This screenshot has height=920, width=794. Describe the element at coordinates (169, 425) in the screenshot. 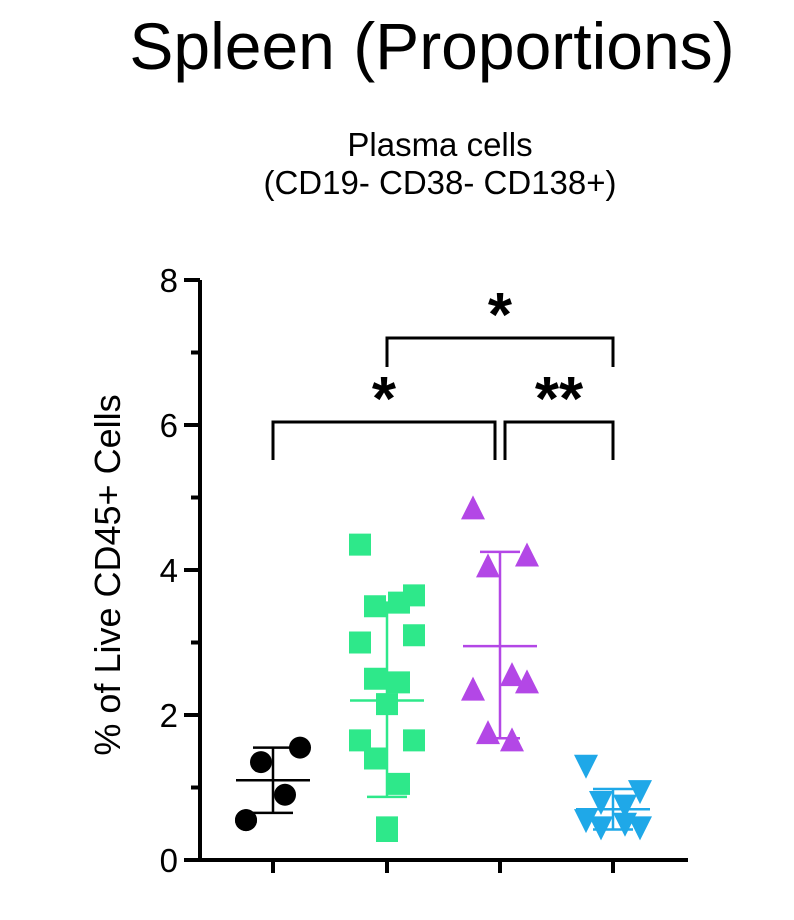

I see `y-tick-label: 6` at that location.